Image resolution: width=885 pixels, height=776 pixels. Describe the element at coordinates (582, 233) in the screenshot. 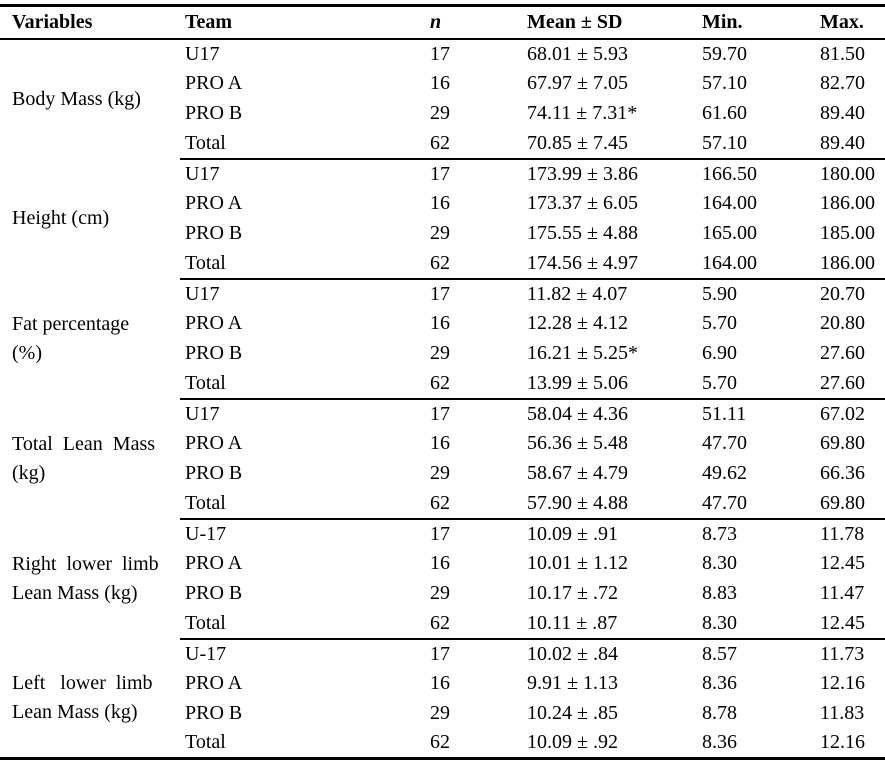

I see `mean-sd-cell: 175.55 ± 4.88` at that location.